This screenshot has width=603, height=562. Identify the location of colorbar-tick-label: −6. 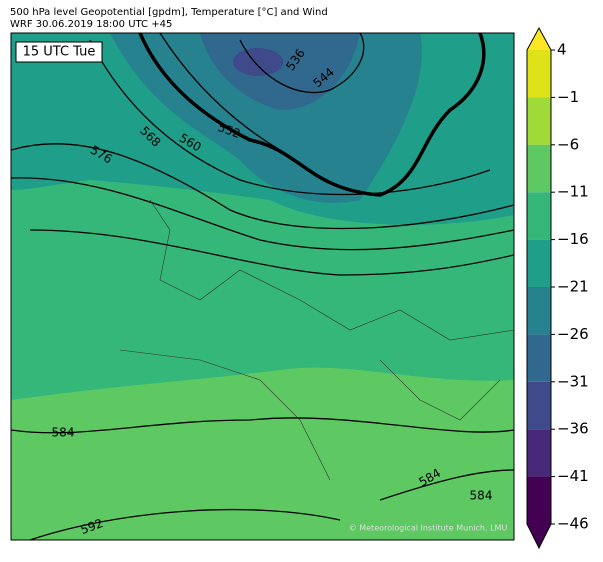
(568, 144).